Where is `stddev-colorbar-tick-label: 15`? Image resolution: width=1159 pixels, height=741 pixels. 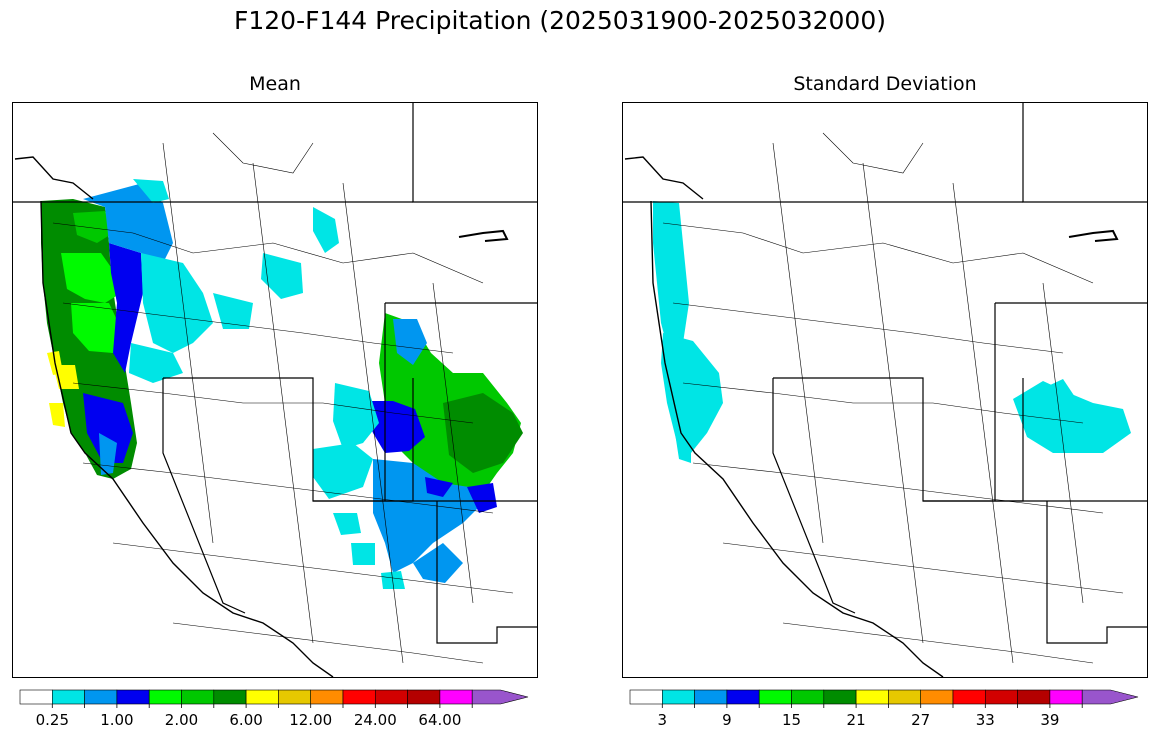
stddev-colorbar-tick-label: 15 is located at coordinates (791, 720).